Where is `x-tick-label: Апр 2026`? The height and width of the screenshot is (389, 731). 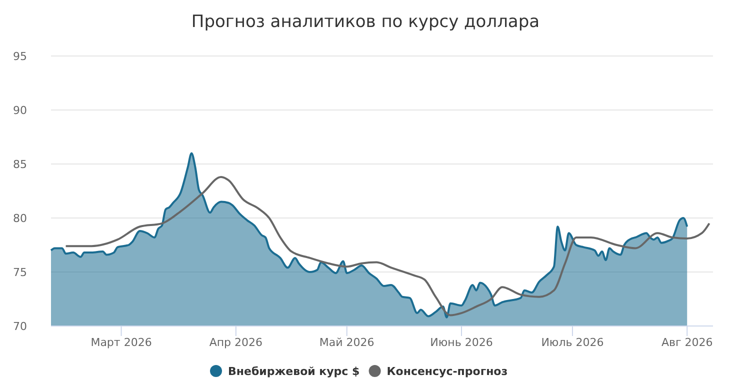 x-tick-label: Апр 2026 is located at coordinates (236, 342).